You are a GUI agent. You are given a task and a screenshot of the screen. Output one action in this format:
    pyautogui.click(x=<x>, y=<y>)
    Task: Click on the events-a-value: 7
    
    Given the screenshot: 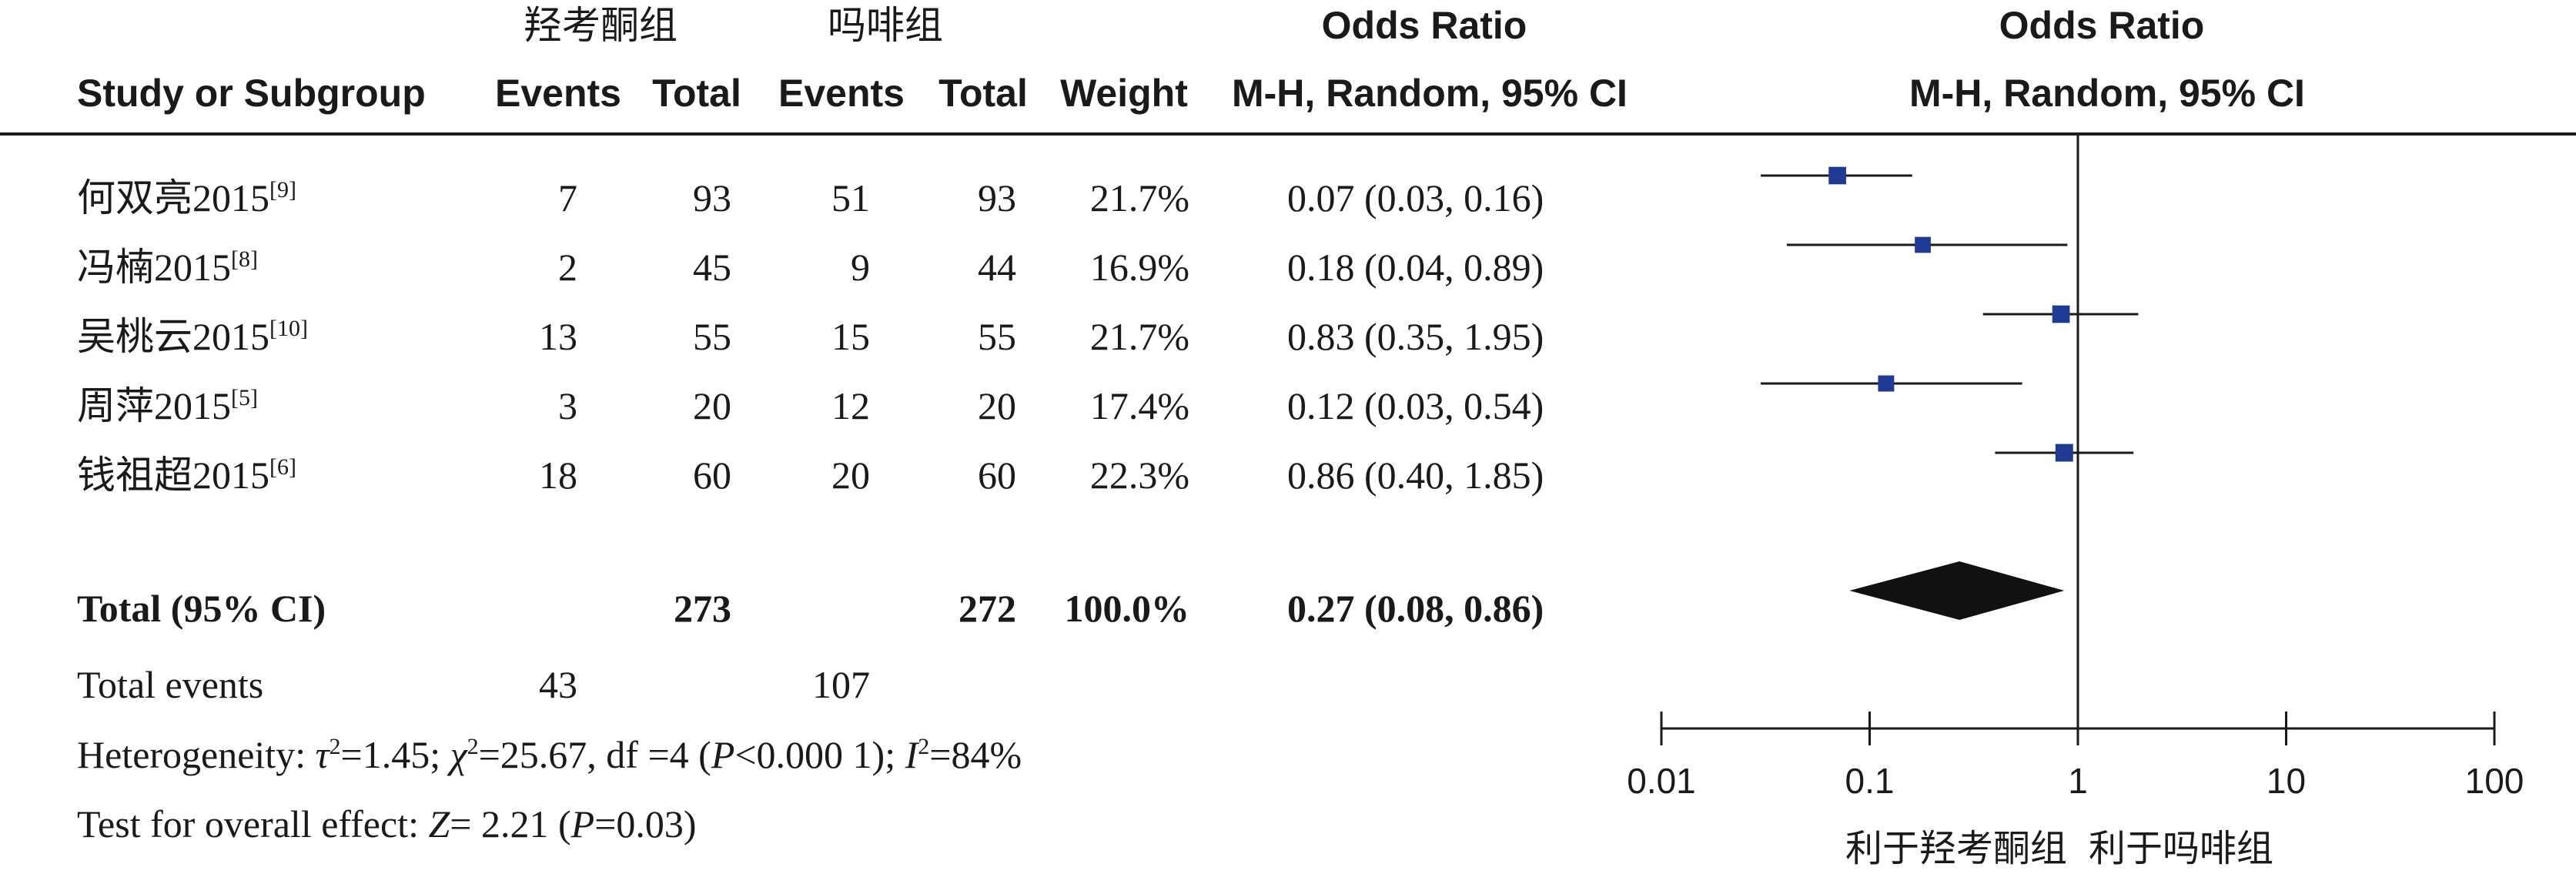 What is the action you would take?
    pyautogui.click(x=568, y=197)
    